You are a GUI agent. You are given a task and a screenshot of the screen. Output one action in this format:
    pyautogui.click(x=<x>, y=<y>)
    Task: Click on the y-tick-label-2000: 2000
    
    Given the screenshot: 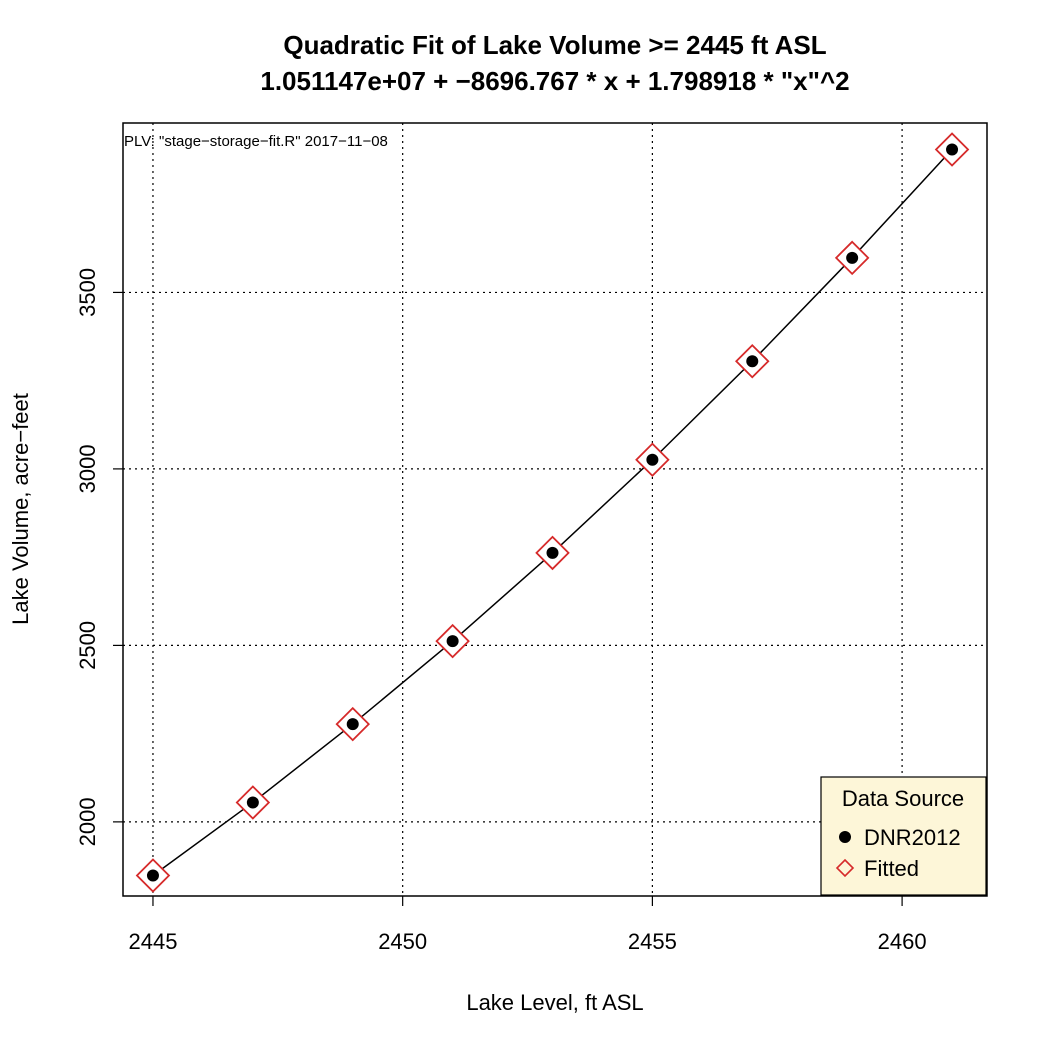 What is the action you would take?
    pyautogui.click(x=87, y=821)
    